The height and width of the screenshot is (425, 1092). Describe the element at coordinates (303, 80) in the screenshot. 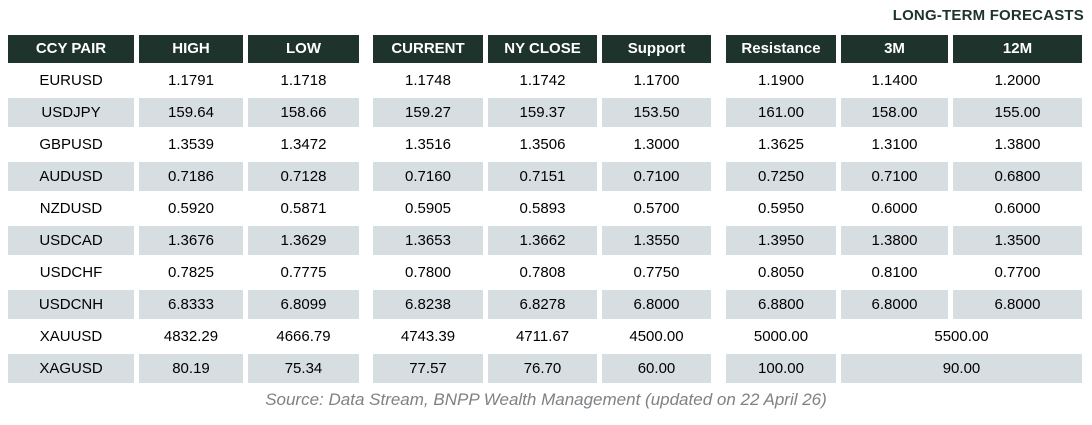

I see `value-cell: 1.1718` at that location.